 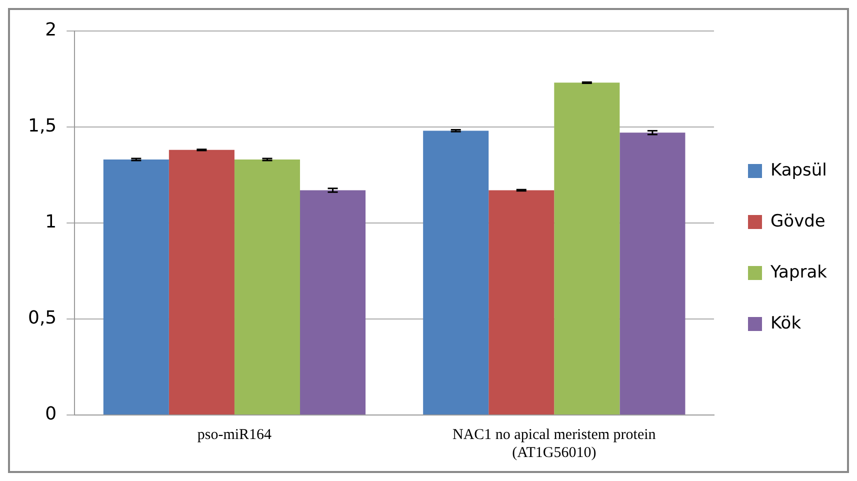 I want to click on y-tick-label: 0,5, so click(x=42, y=318).